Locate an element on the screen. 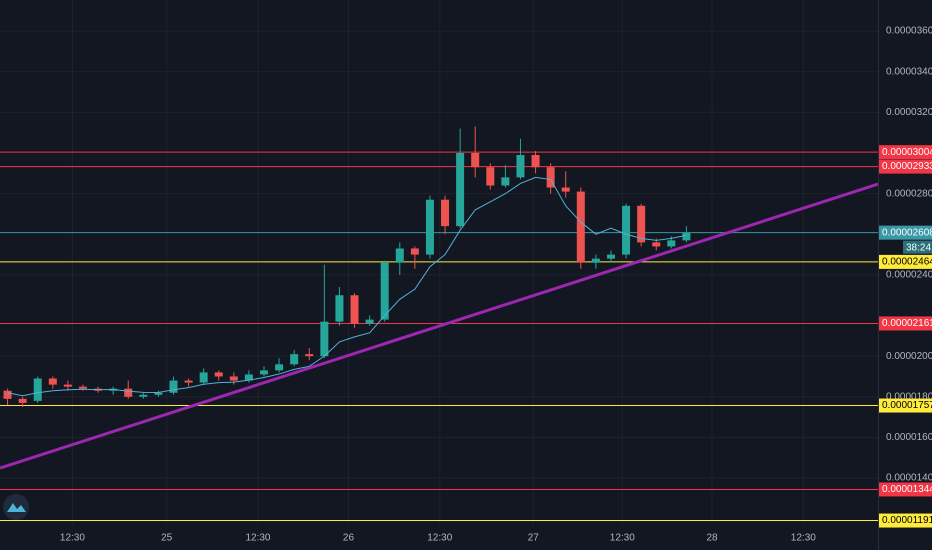 Image resolution: width=932 pixels, height=550 pixels. level-label: 0.00001344 is located at coordinates (907, 489).